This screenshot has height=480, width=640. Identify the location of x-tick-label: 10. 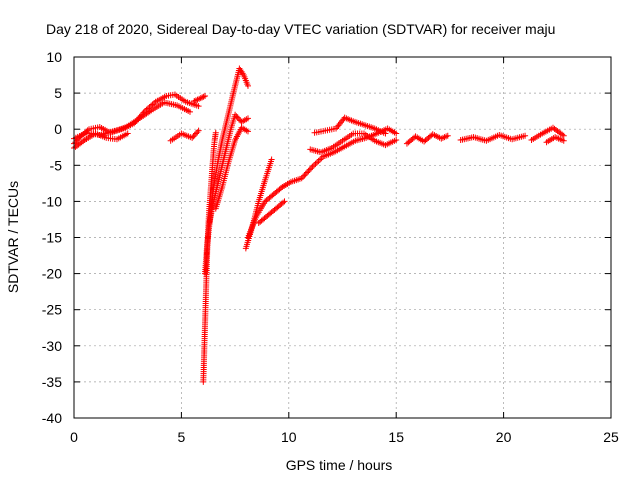
(289, 437).